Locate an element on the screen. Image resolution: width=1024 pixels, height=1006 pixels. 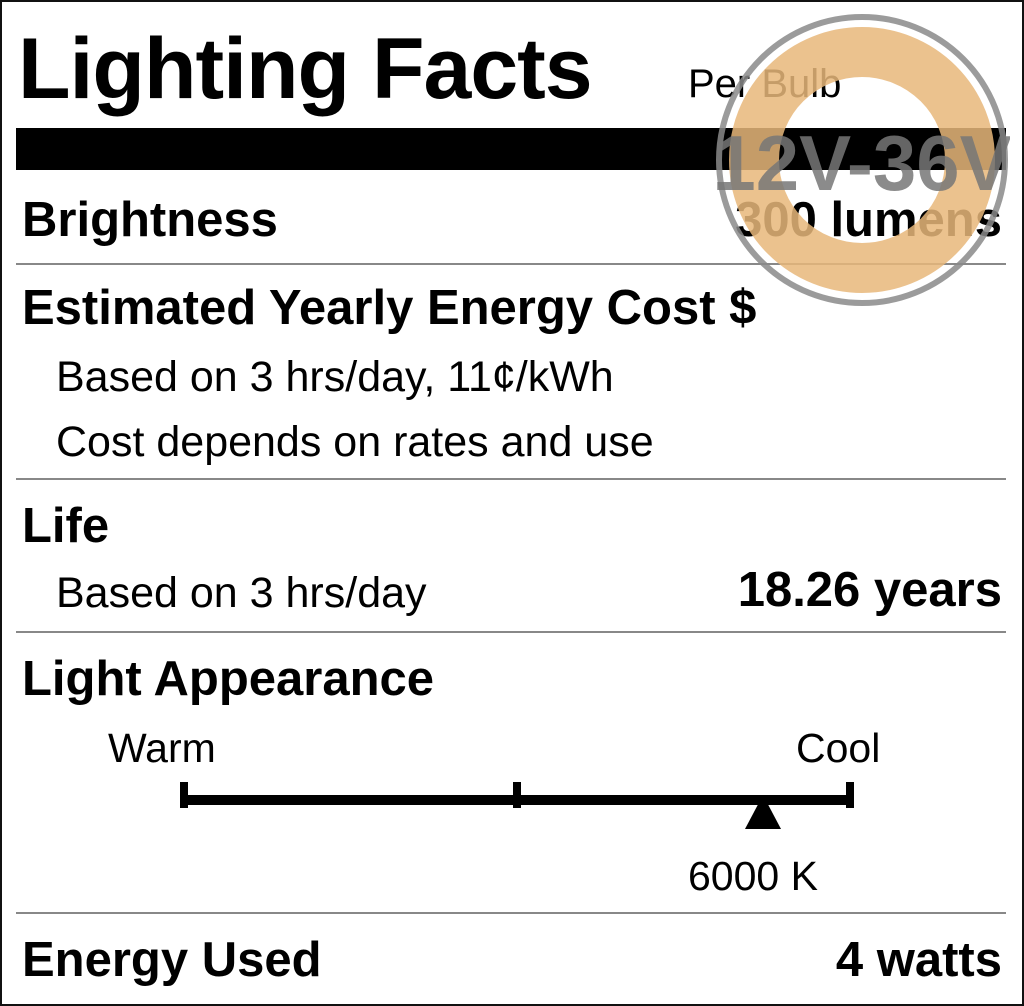
title-divider-bar is located at coordinates (511, 149).